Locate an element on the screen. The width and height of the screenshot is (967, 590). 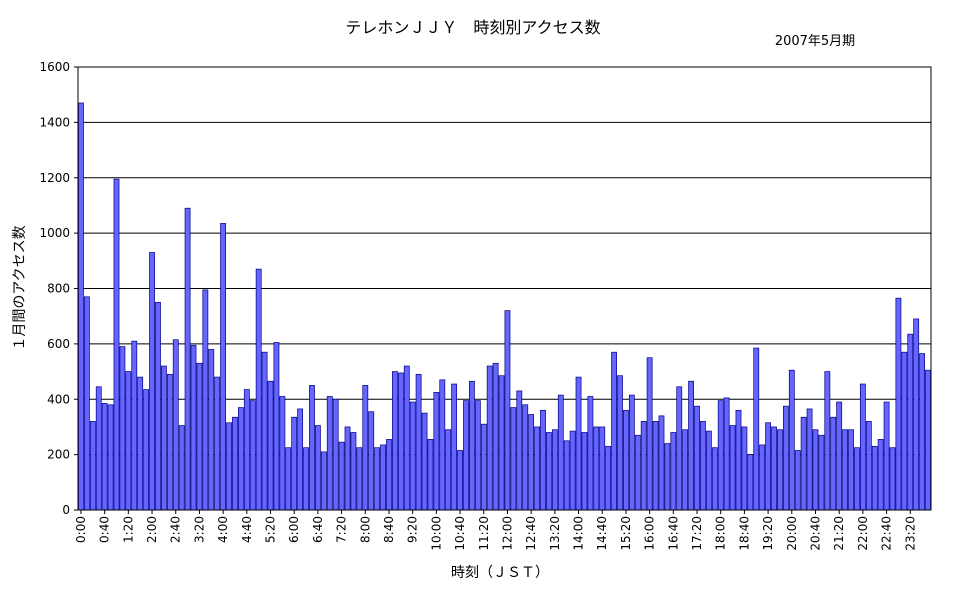
x-tick-label: 4:40 is located at coordinates (247, 529).